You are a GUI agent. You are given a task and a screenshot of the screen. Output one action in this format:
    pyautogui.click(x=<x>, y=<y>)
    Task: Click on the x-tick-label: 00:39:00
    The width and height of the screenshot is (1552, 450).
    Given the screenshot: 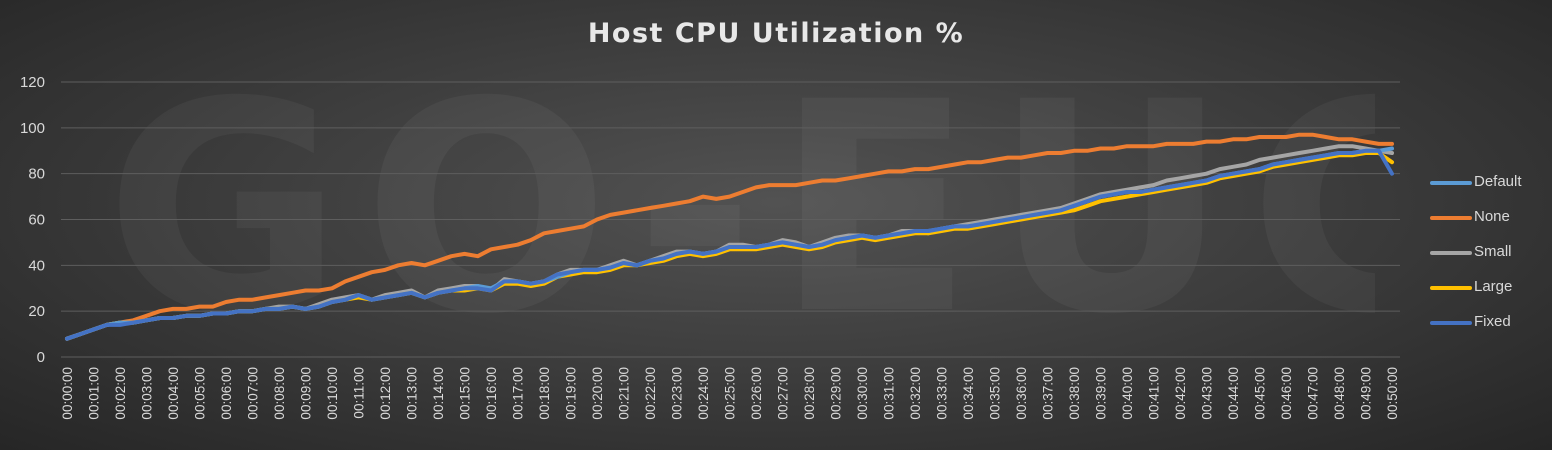 What is the action you would take?
    pyautogui.click(x=1101, y=393)
    